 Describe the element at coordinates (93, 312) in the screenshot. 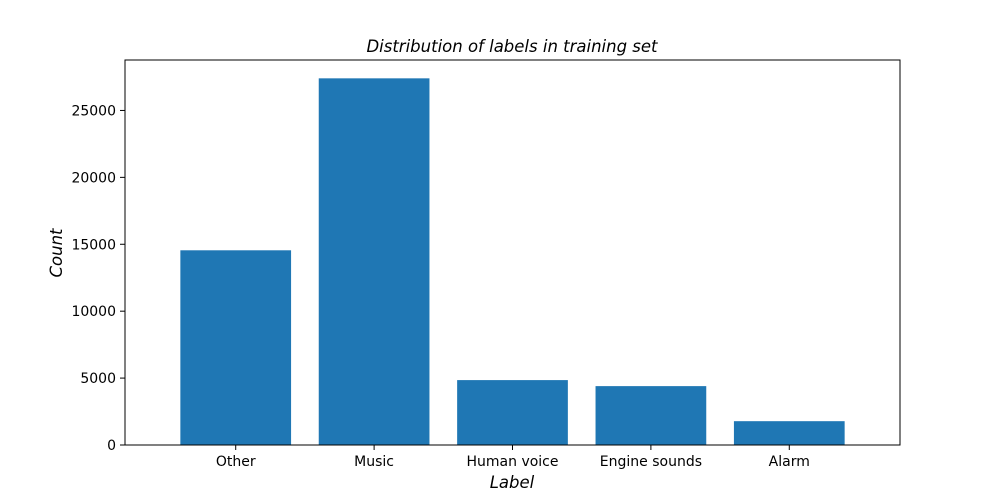

I see `y-tick-label: 10000` at that location.